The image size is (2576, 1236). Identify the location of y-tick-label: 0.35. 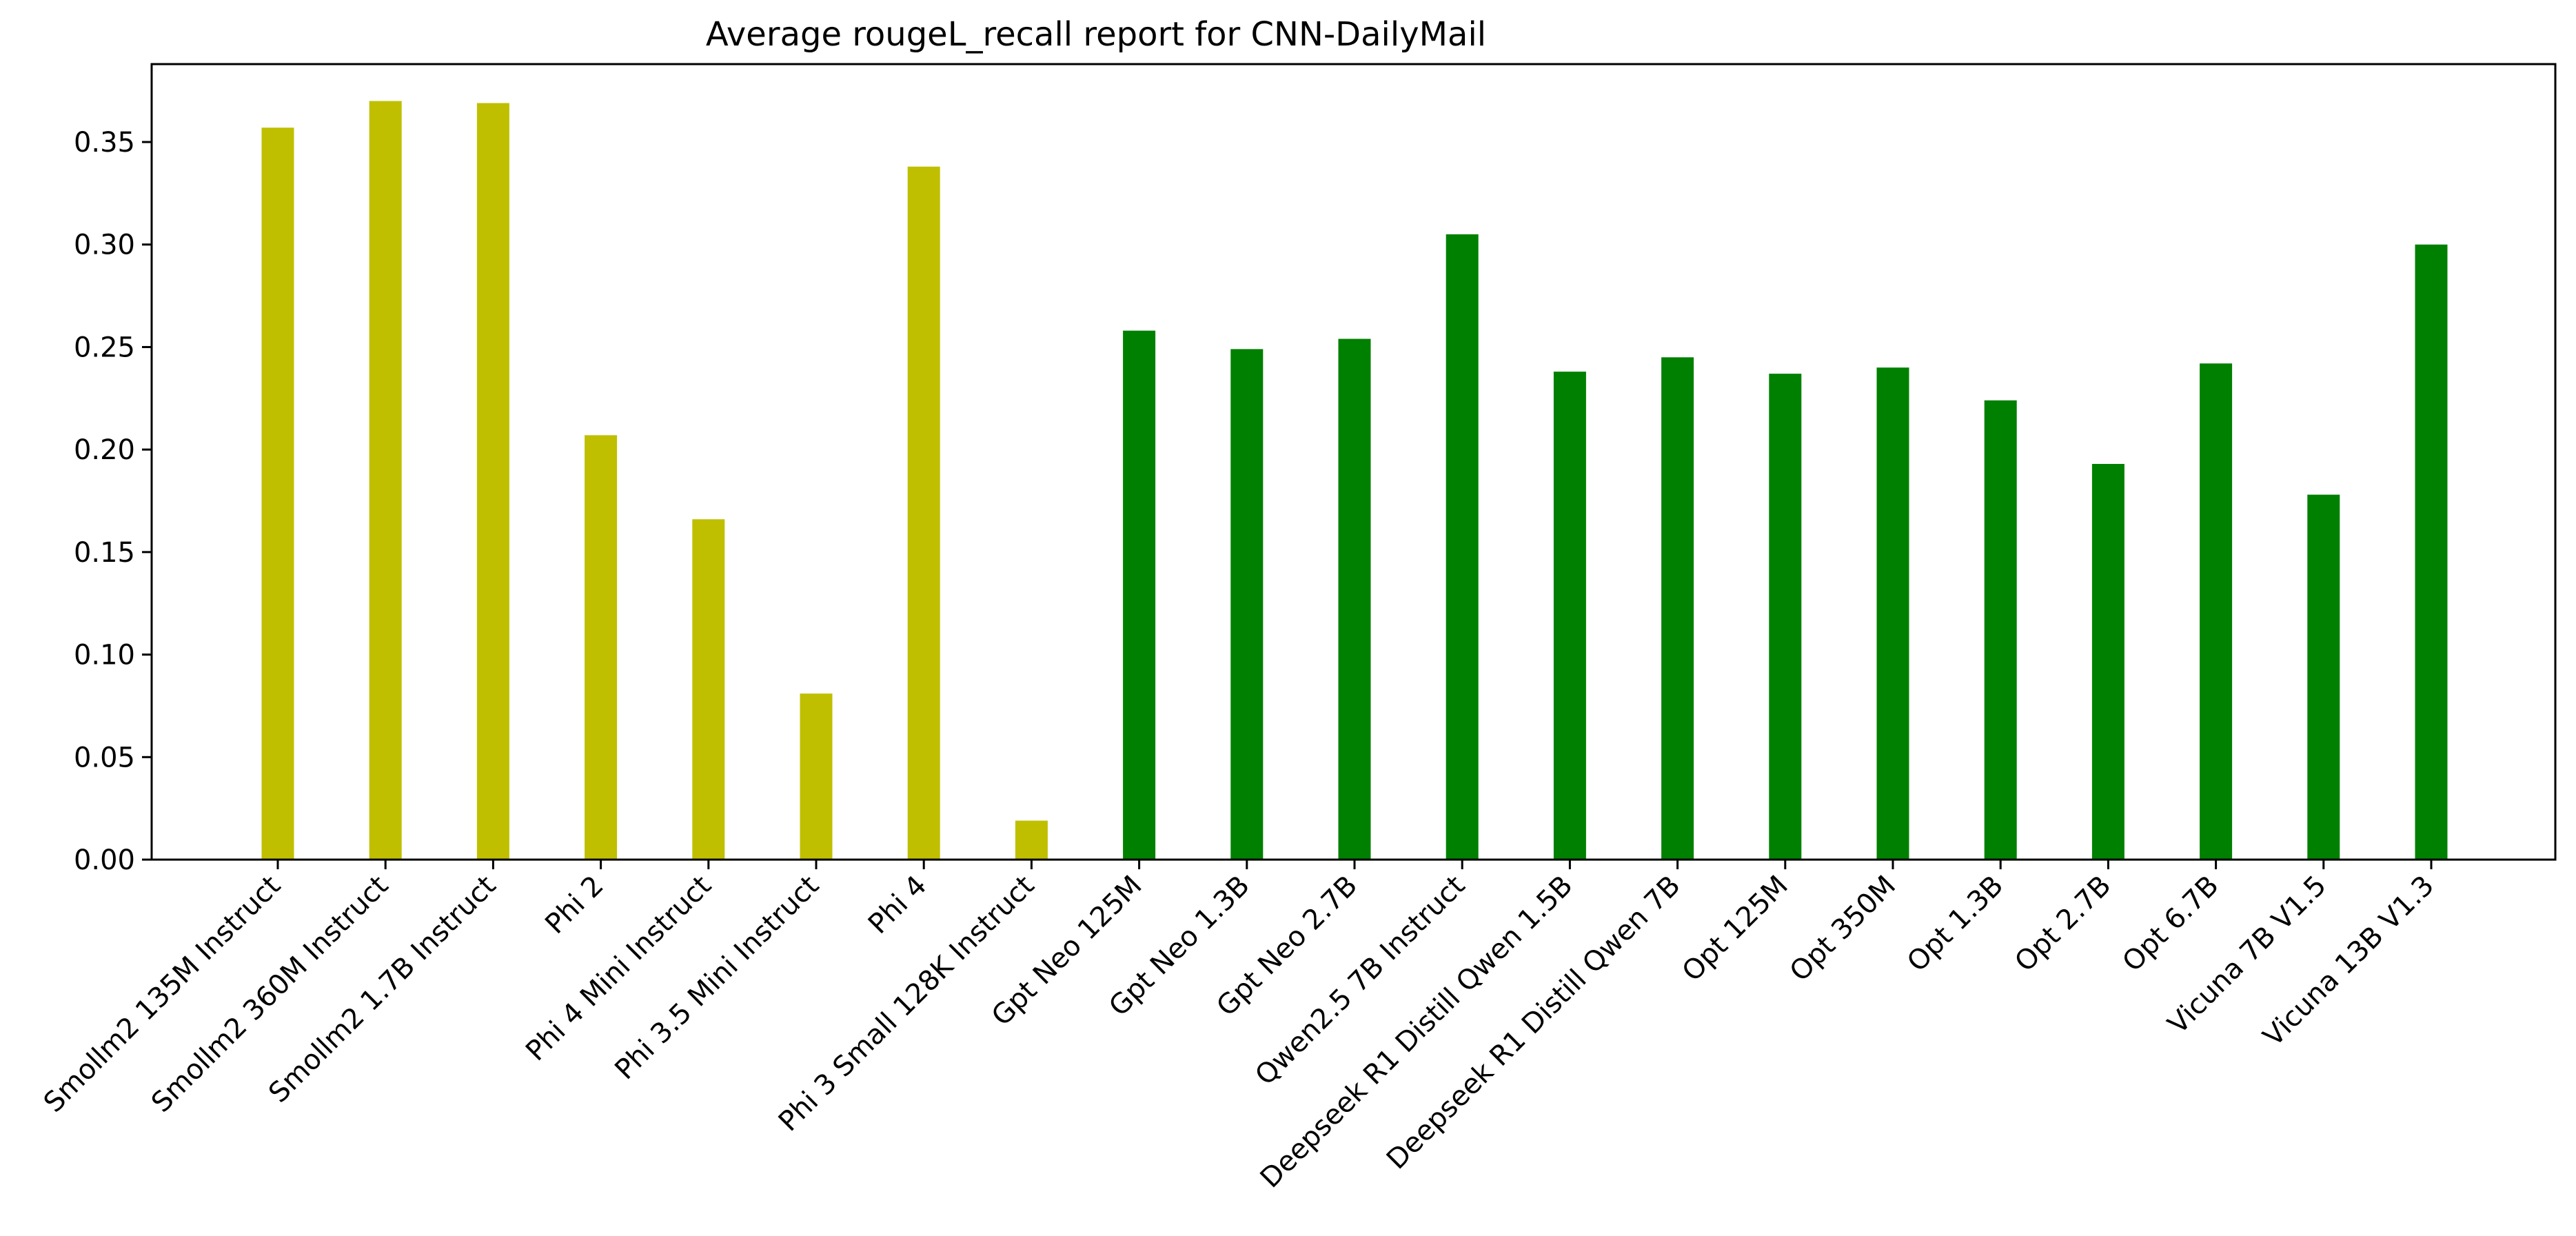
(104, 143).